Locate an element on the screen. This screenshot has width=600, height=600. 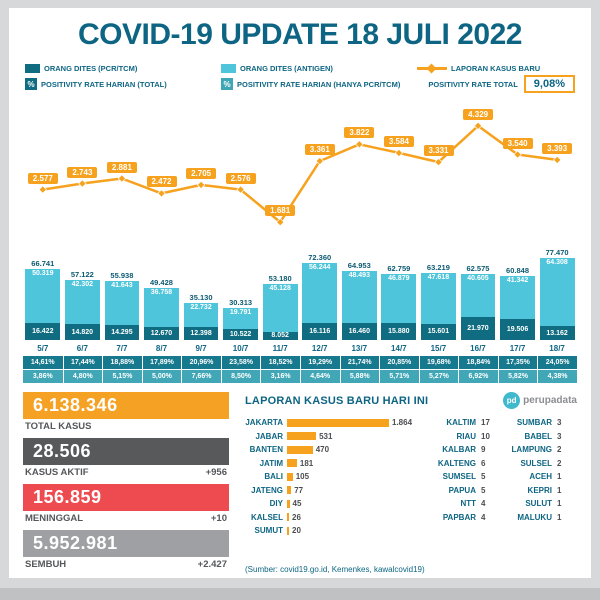
province-row: PAPUA 5 is located at coordinates (463, 491).